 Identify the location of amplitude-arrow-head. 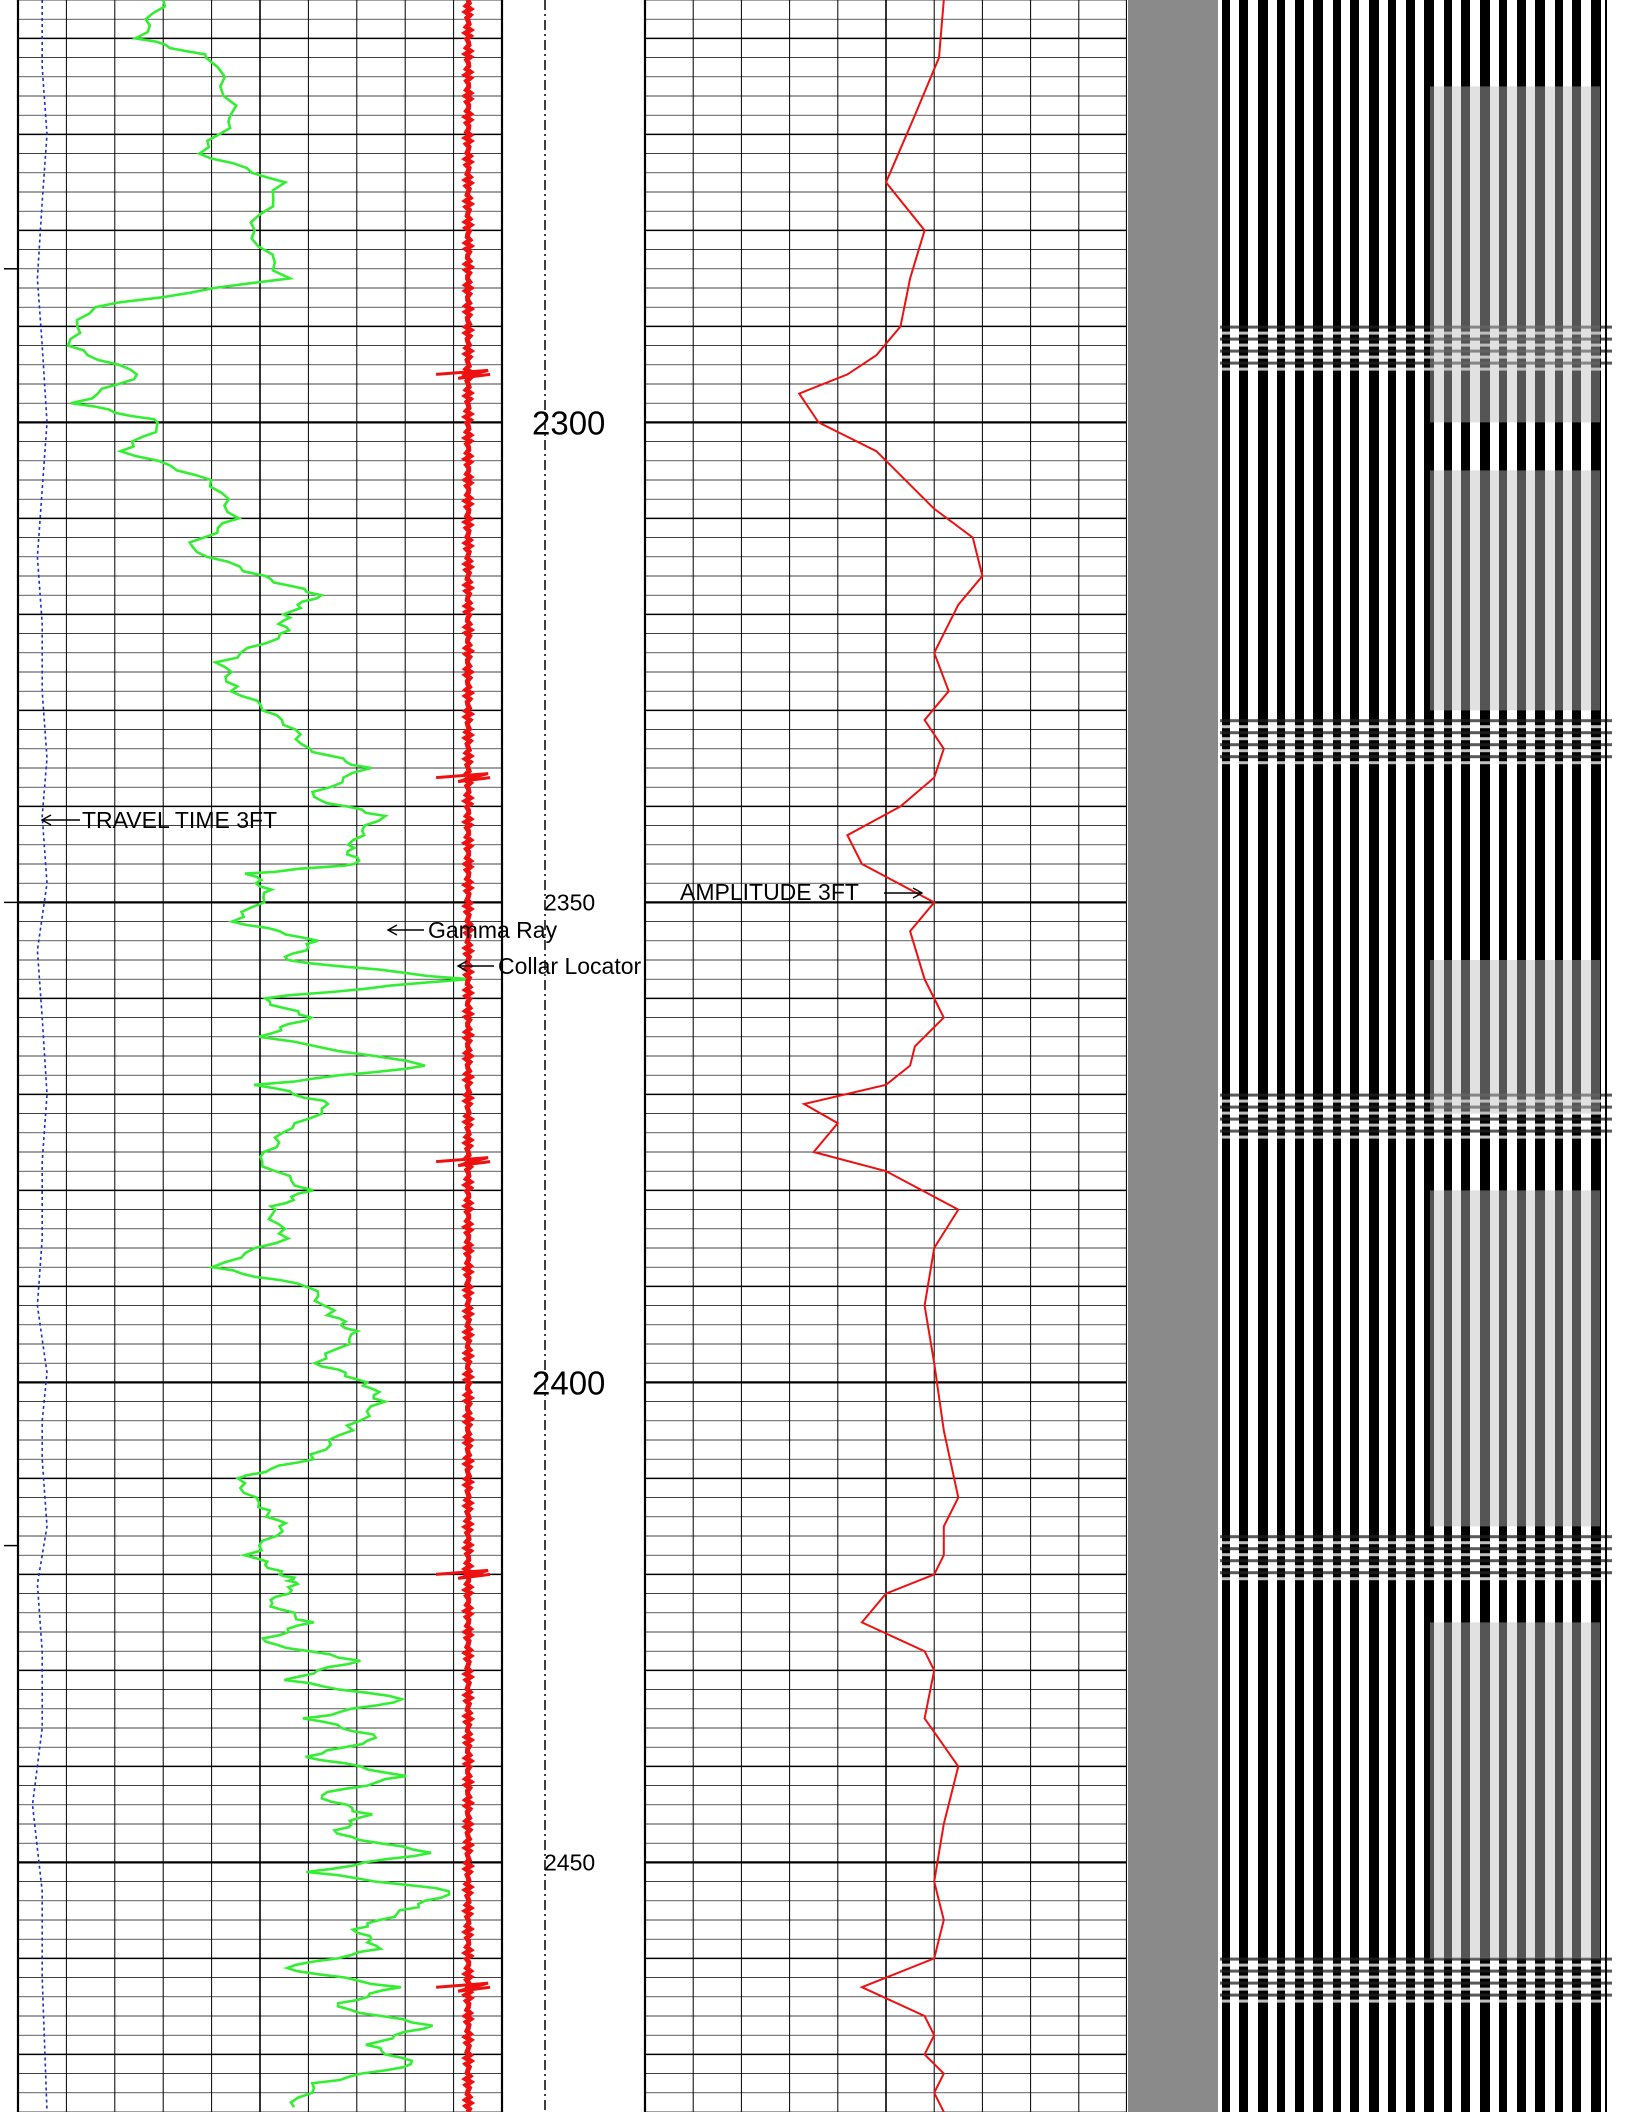
(918, 893).